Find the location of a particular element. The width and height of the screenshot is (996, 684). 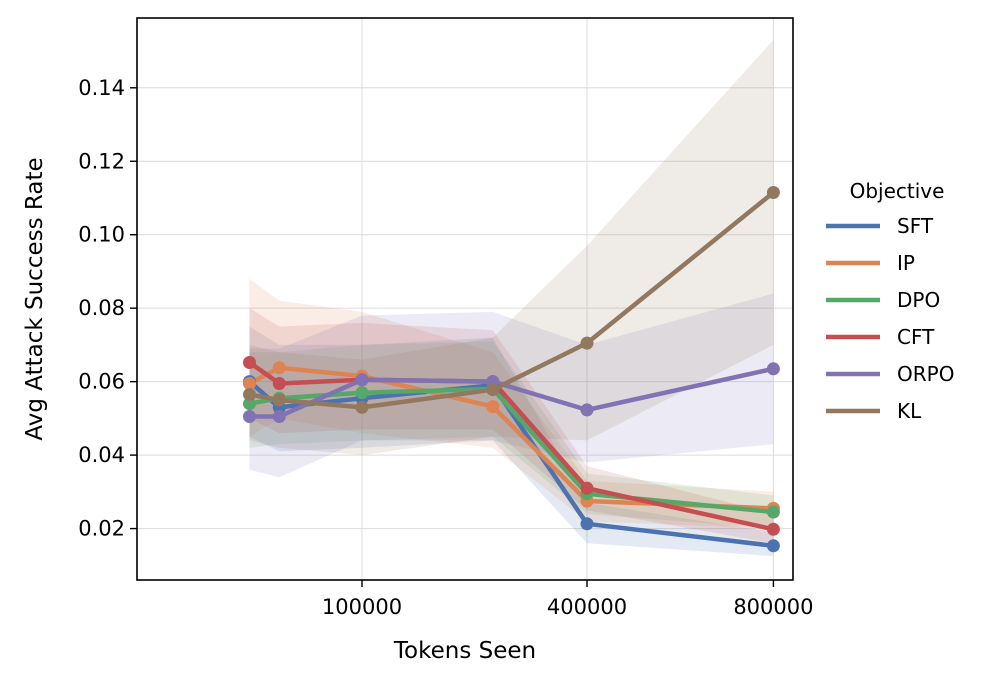

y-tick-label: 0.02 is located at coordinates (101, 529).